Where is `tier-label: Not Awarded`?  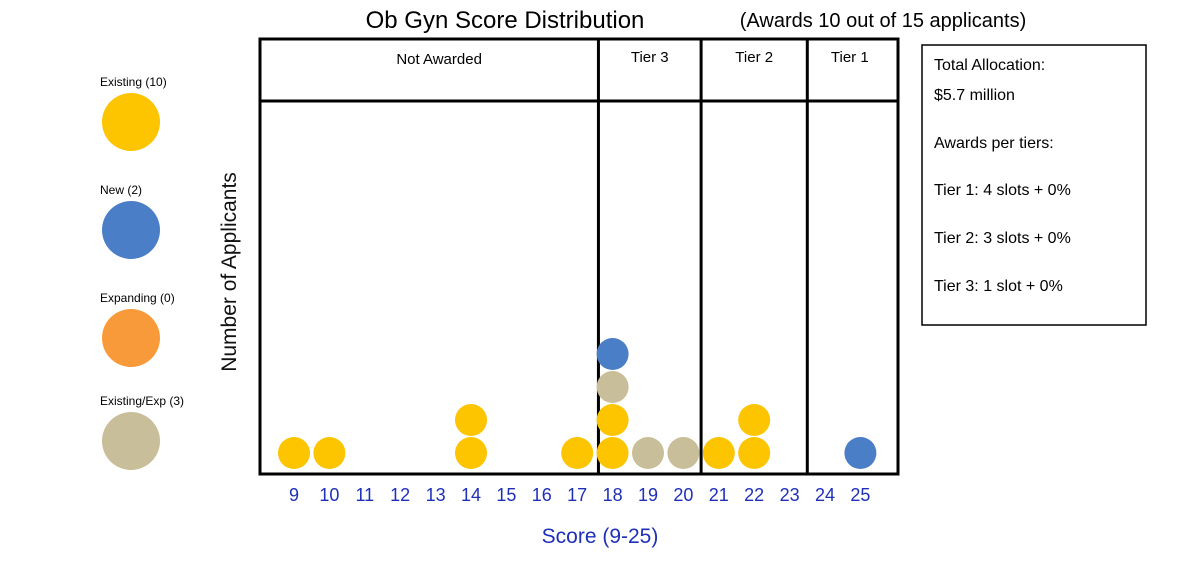
tier-label: Not Awarded is located at coordinates (439, 59).